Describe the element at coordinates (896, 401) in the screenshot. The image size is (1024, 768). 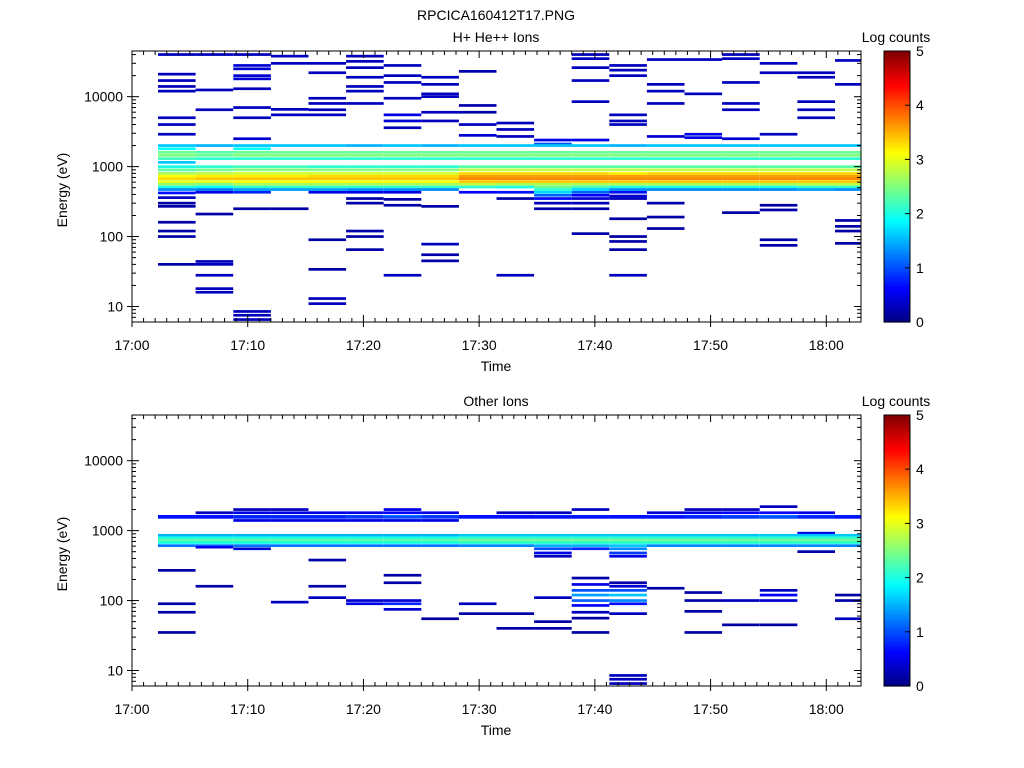
I see `colorbar-label: Log counts` at that location.